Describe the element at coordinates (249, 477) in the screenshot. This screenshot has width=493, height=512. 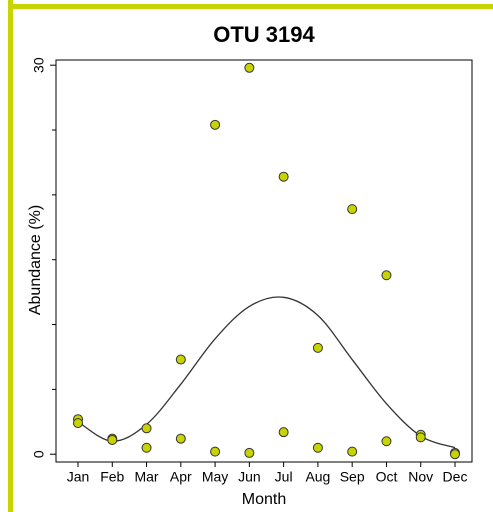
I see `x-tick-label: Jun` at that location.